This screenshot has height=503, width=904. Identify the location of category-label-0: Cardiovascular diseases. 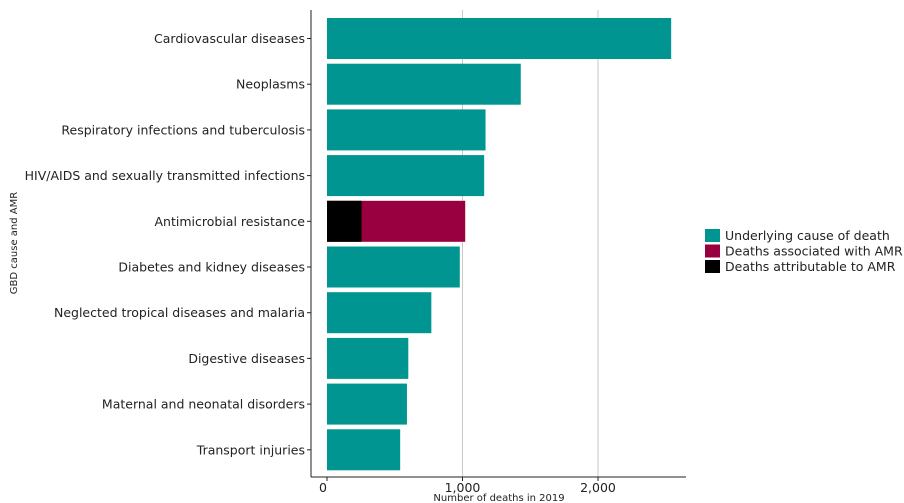
(229, 38).